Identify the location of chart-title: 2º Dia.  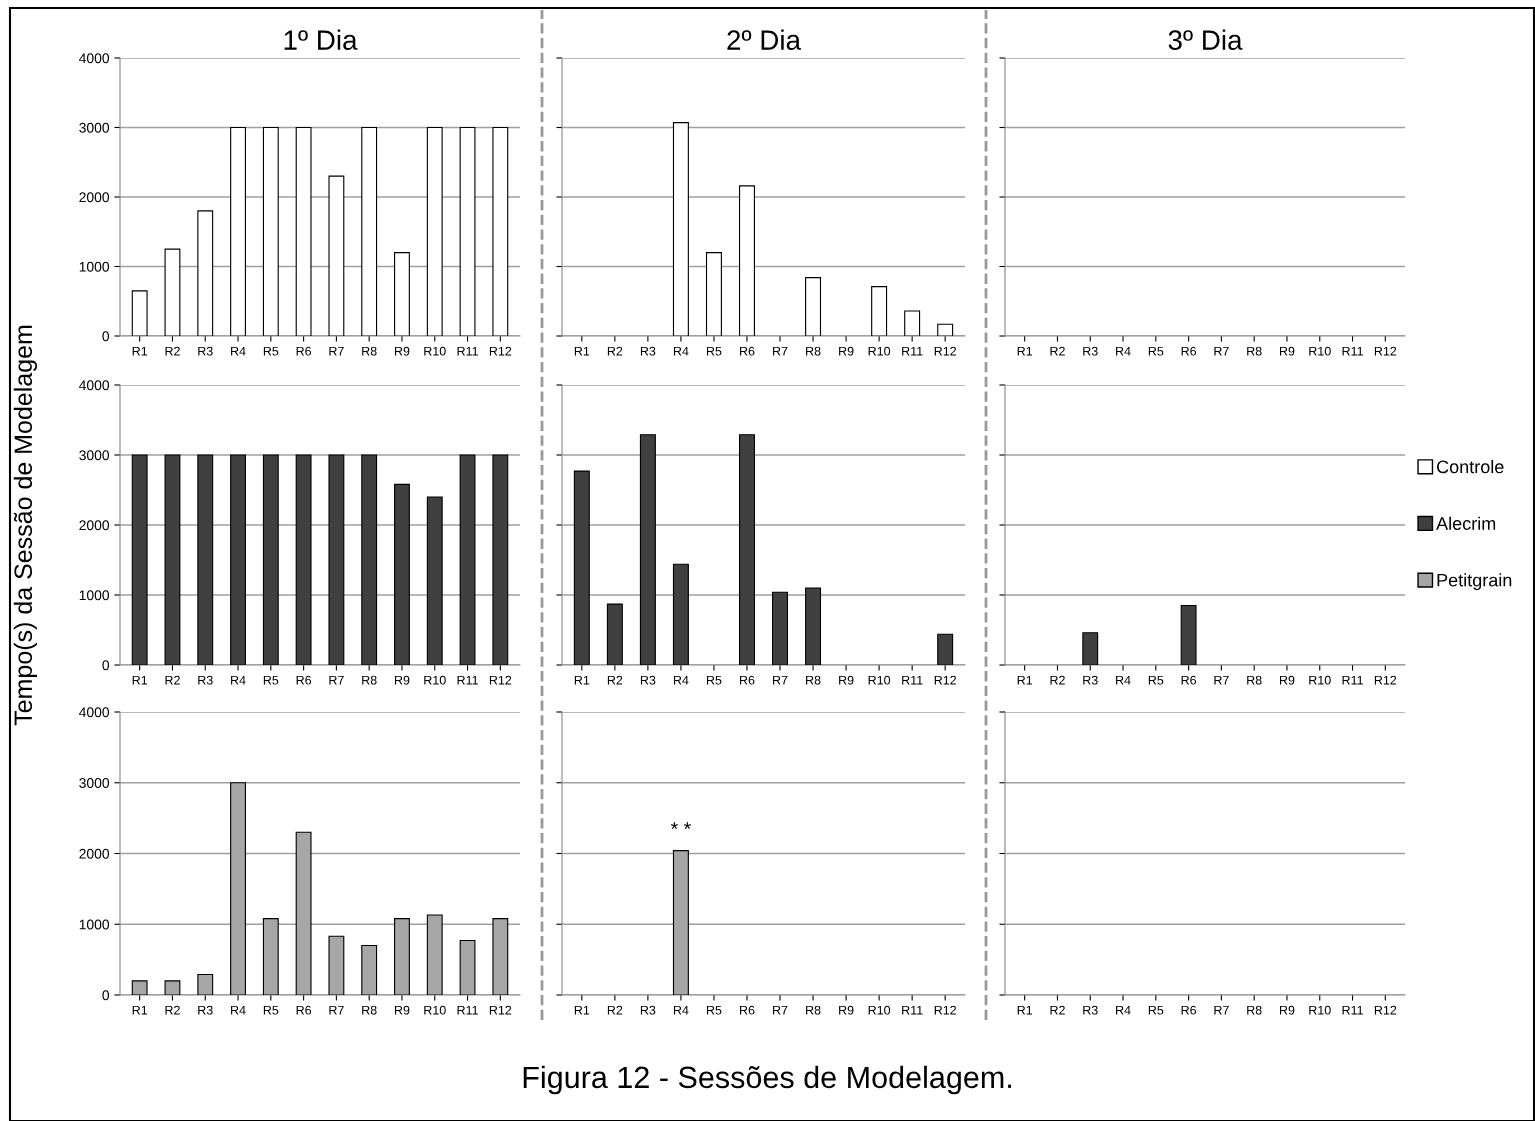
(764, 39).